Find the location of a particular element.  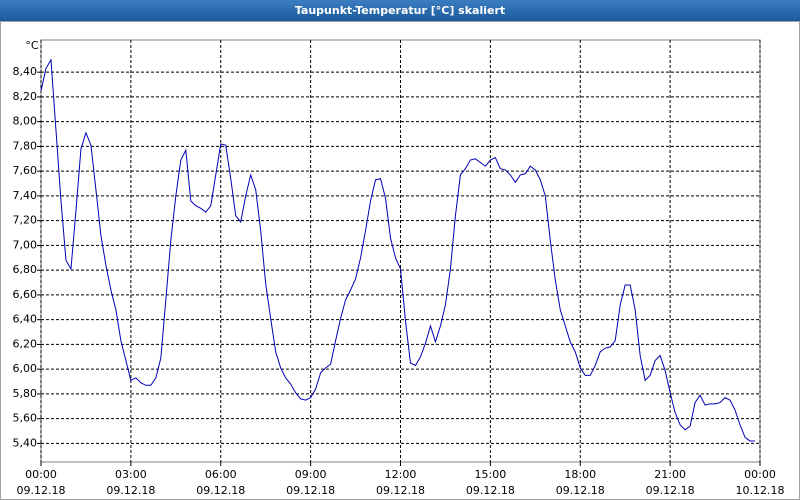

y-tick-label: 7,60 is located at coordinates (25, 170).